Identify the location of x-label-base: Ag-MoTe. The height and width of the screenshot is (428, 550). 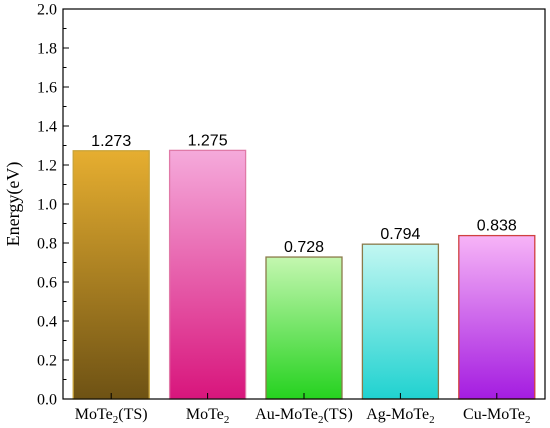
(397, 414).